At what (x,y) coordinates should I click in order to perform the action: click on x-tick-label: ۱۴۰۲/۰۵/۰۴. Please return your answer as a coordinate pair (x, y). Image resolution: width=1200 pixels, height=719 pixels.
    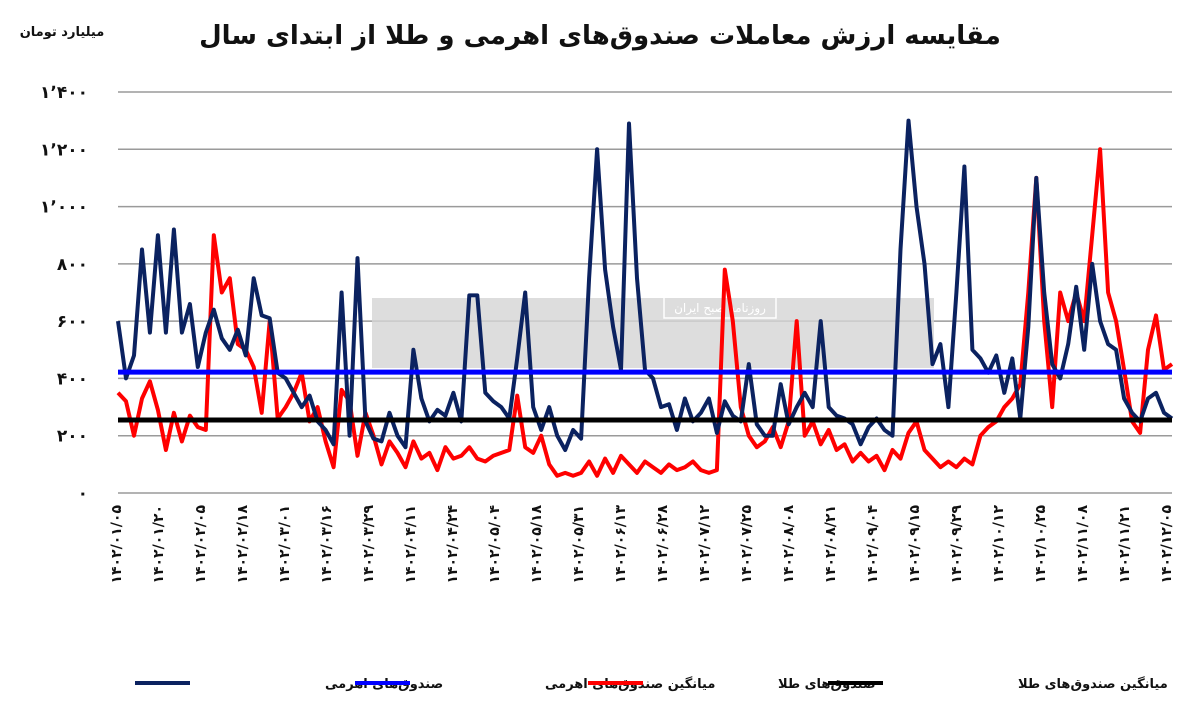
    Looking at the image, I should click on (495, 544).